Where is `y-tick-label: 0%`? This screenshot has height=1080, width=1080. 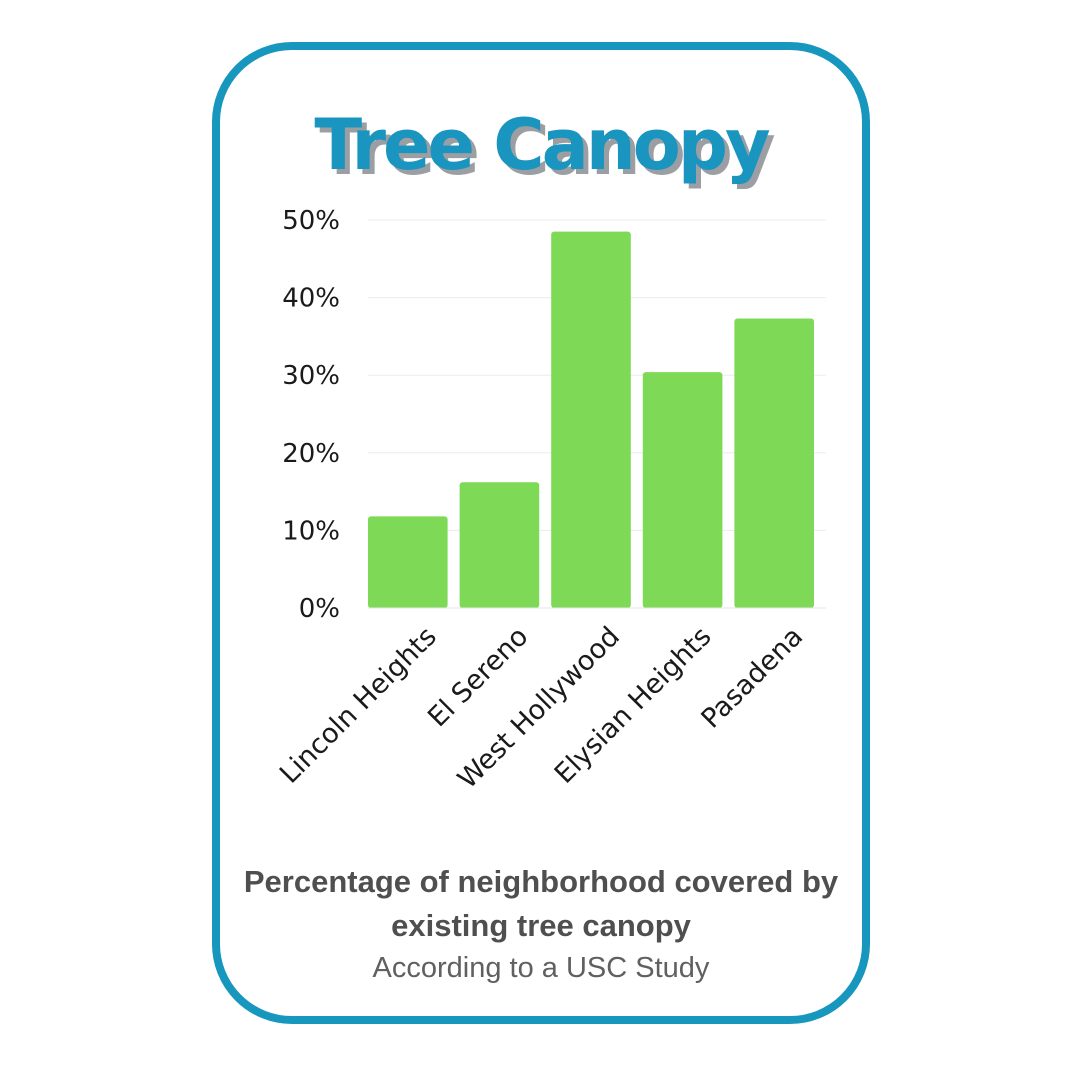 y-tick-label: 0% is located at coordinates (319, 609).